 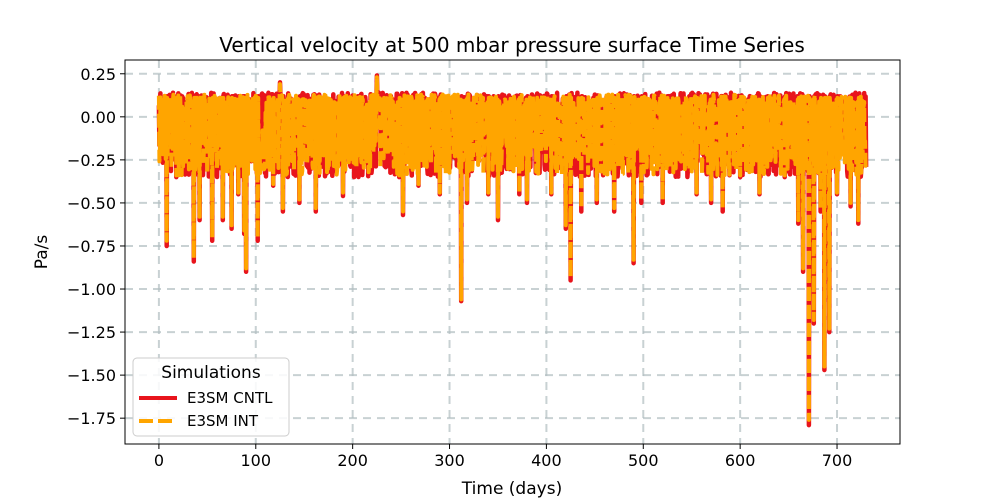 I want to click on x-tick-label: 700, so click(x=837, y=460).